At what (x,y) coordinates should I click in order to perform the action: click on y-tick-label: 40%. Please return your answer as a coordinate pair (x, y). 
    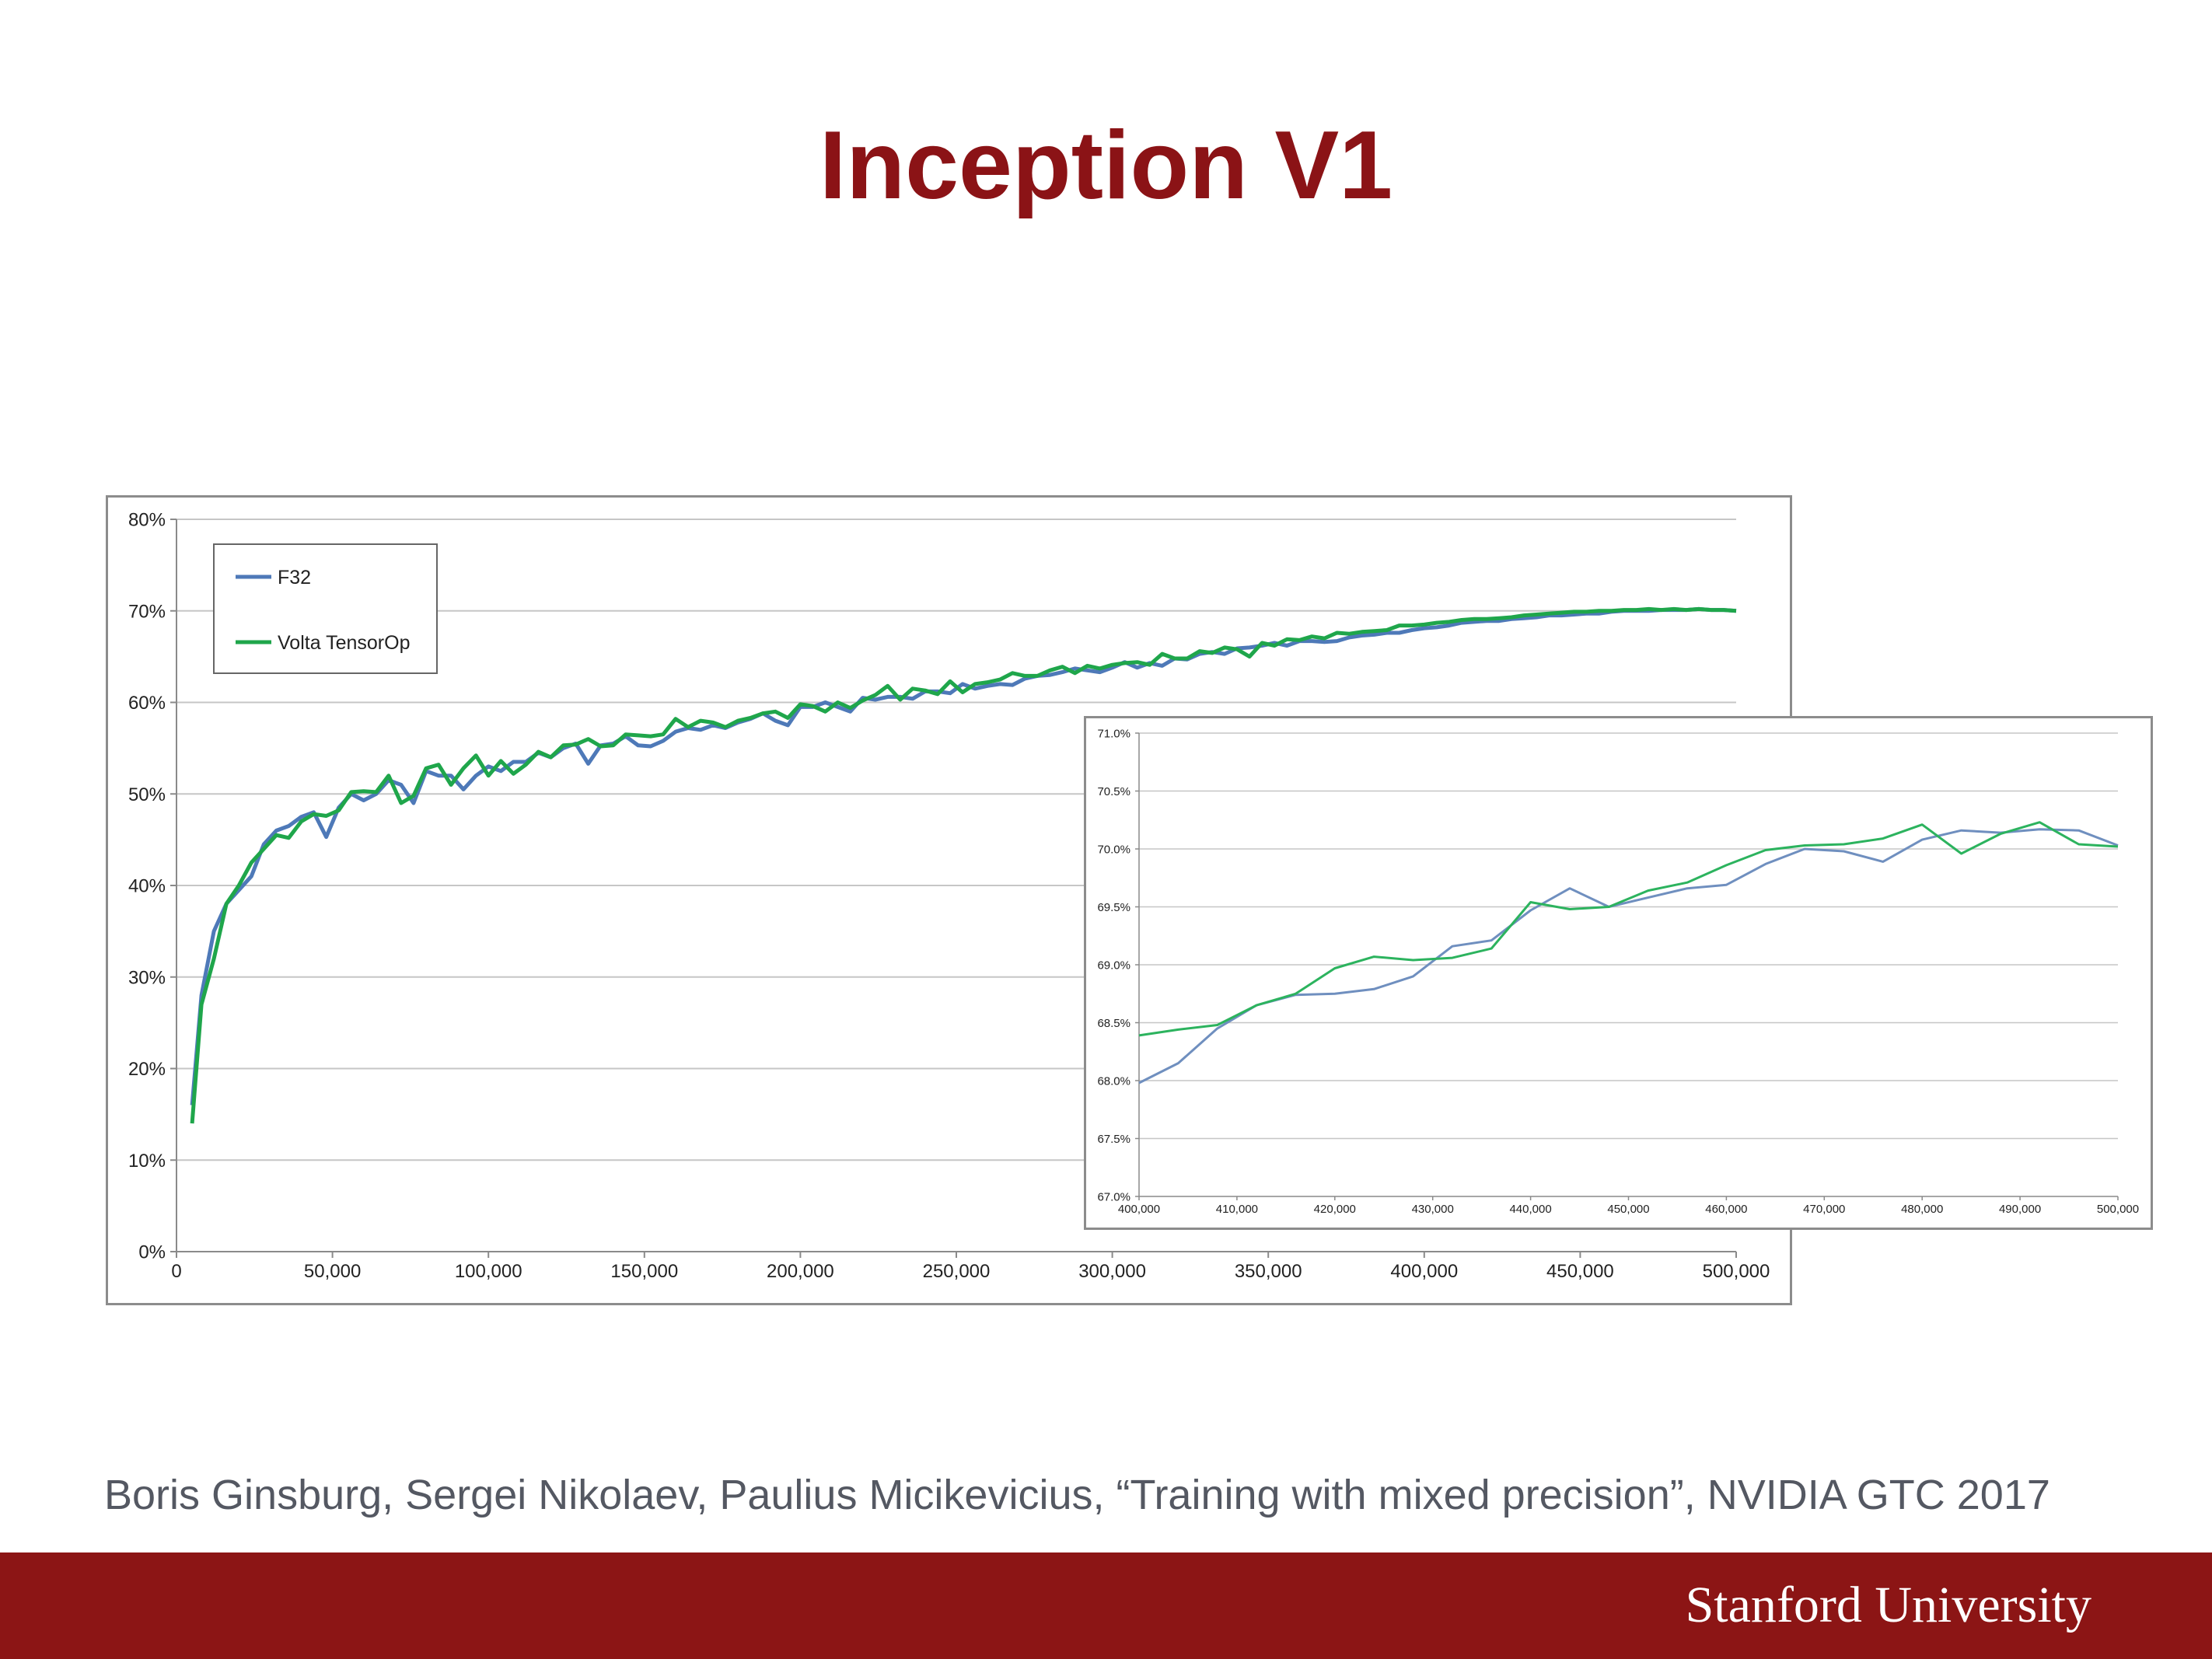
    Looking at the image, I should click on (147, 886).